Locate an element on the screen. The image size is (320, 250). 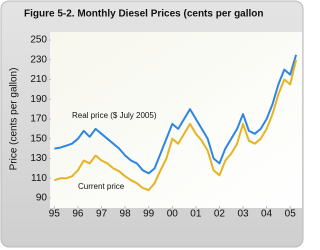
x-tick-label: 02 is located at coordinates (220, 214).